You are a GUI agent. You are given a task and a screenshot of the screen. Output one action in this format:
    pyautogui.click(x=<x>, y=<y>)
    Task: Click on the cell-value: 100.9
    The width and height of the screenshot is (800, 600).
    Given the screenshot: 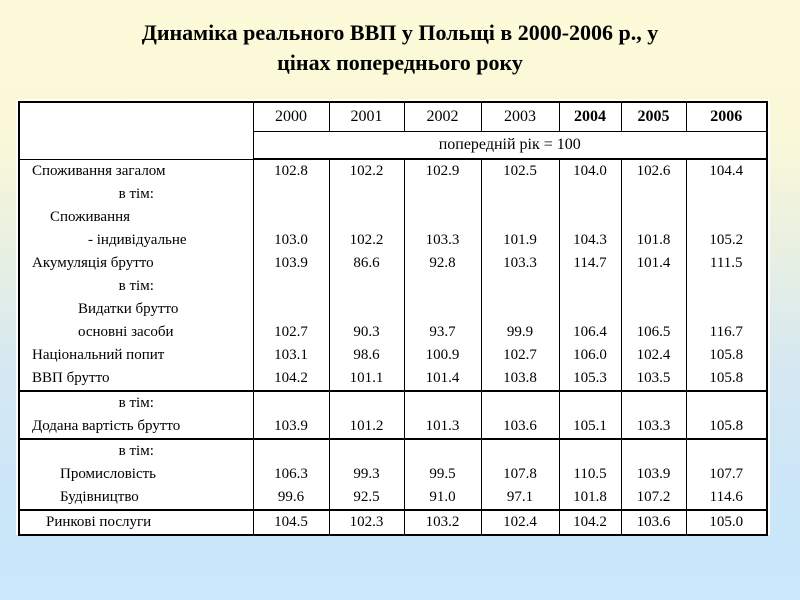 What is the action you would take?
    pyautogui.click(x=442, y=355)
    